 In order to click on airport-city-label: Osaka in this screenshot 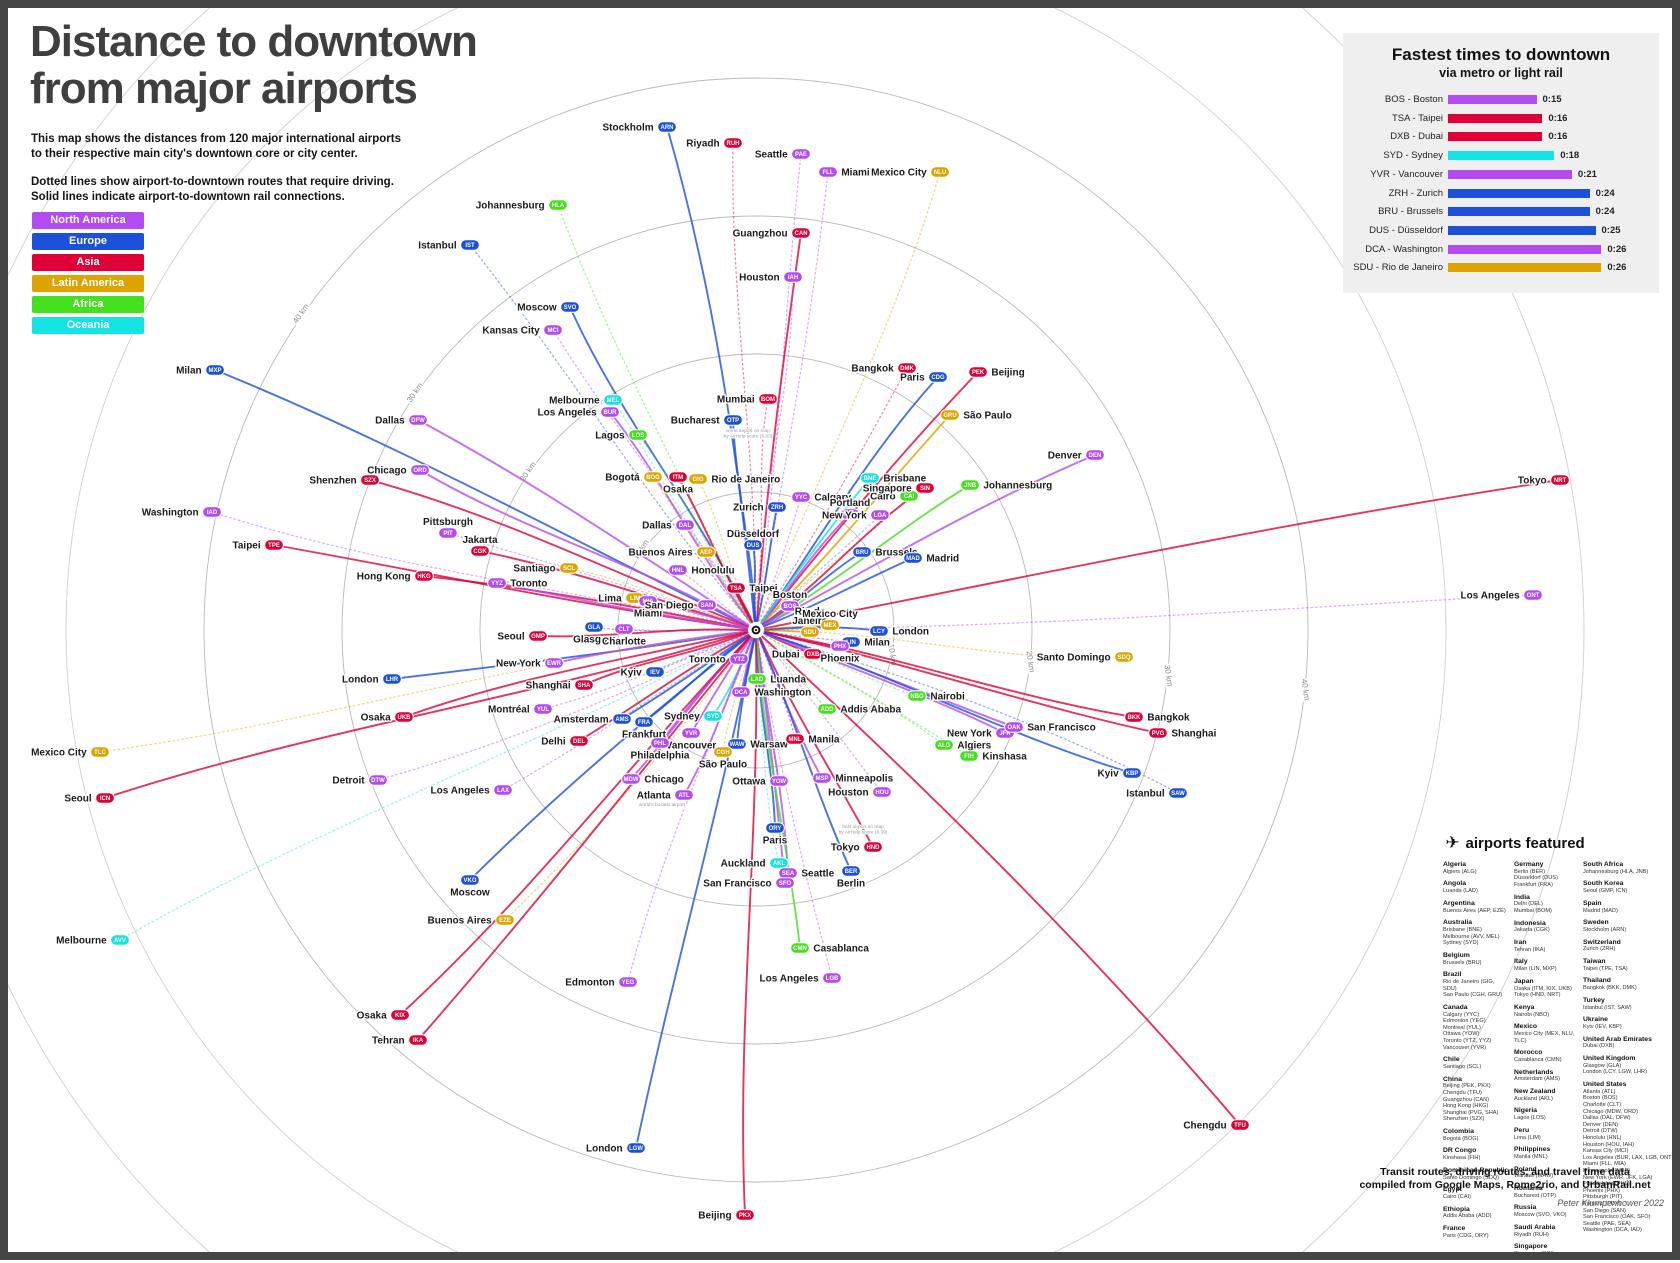, I will do `click(678, 489)`.